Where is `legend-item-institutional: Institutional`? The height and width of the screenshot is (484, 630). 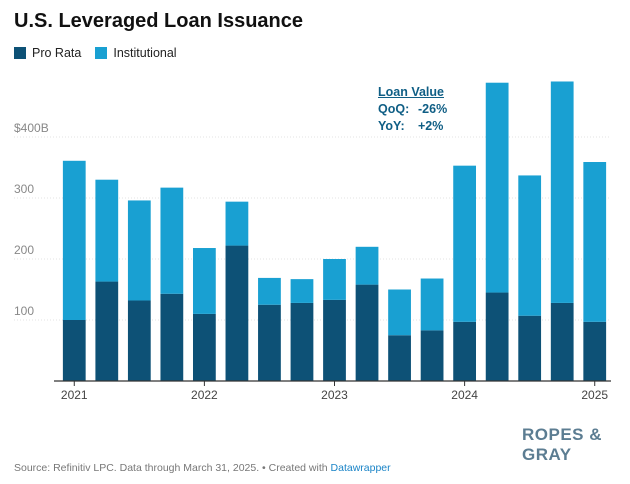 legend-item-institutional: Institutional is located at coordinates (136, 53).